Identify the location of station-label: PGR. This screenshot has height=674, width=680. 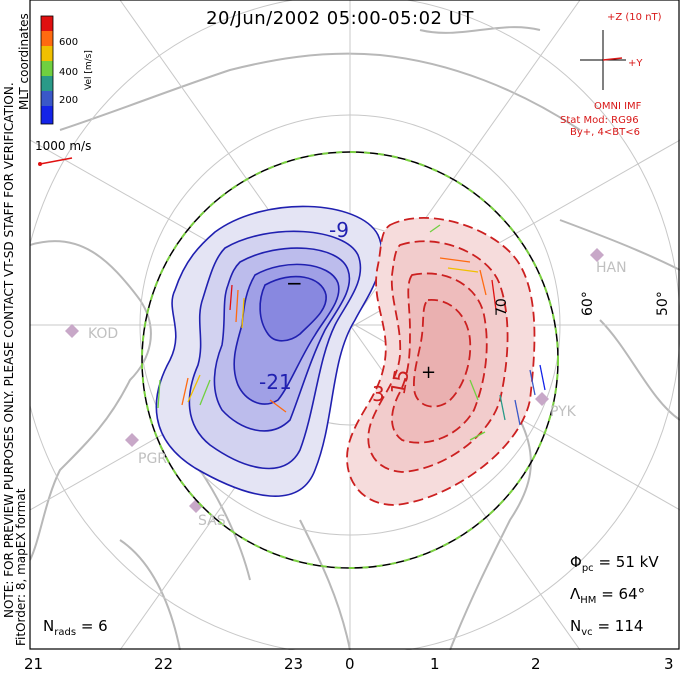
(153, 459).